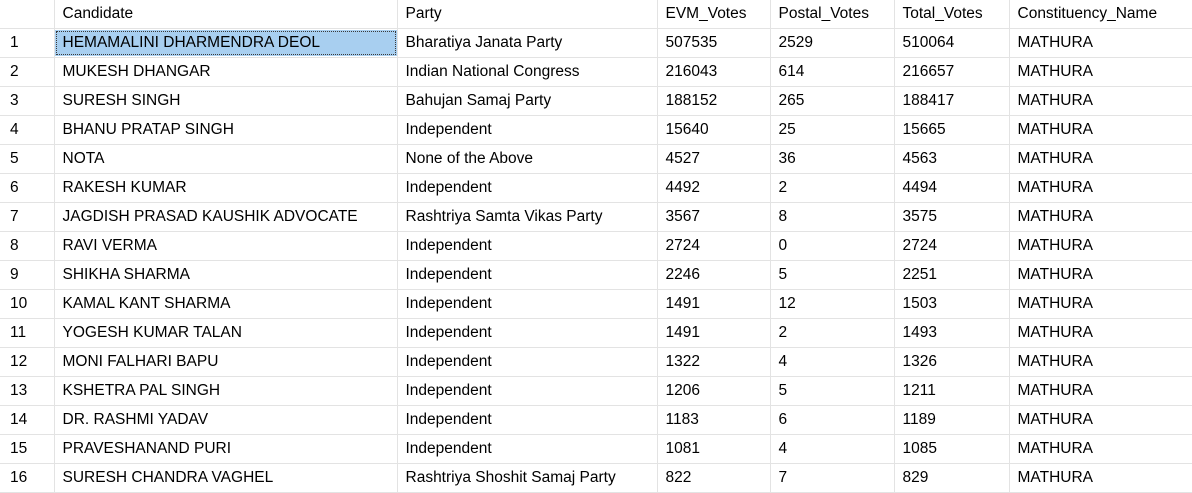  Describe the element at coordinates (952, 188) in the screenshot. I see `total-votes-cell: 4494` at that location.